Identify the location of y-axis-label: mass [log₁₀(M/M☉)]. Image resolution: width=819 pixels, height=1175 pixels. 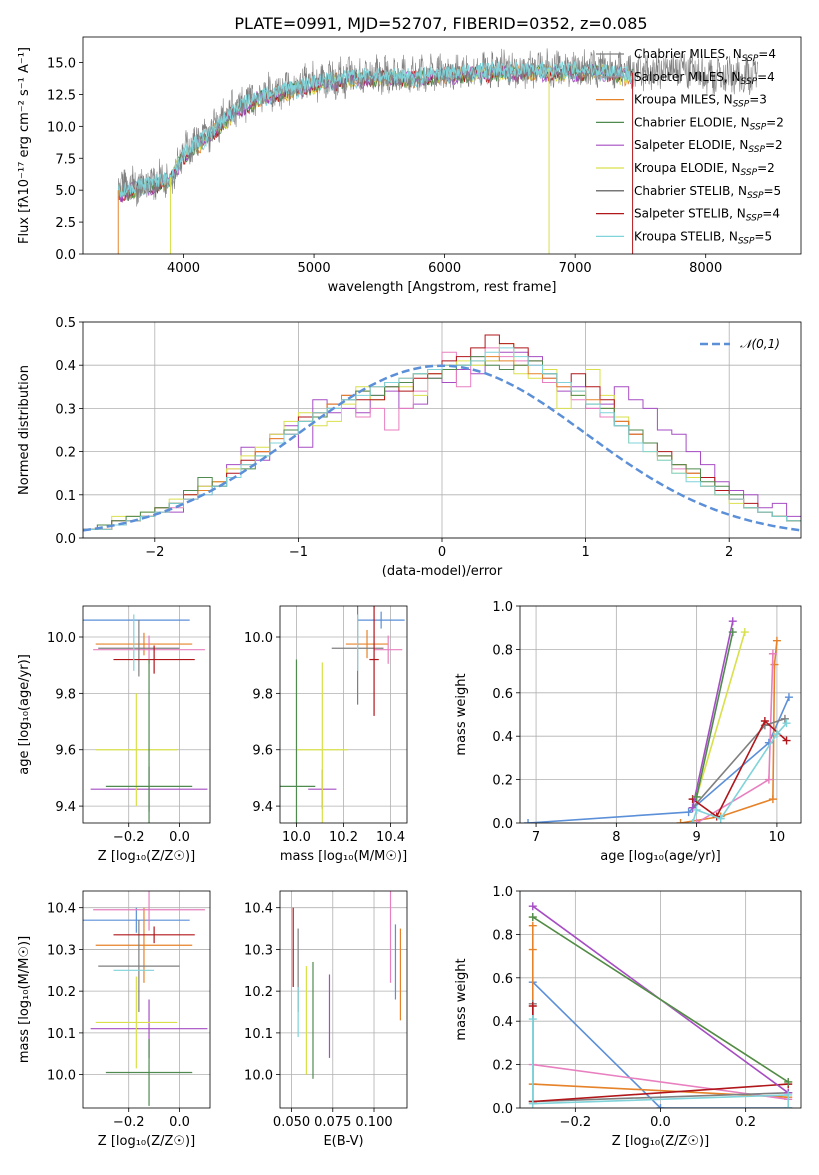
(24, 999).